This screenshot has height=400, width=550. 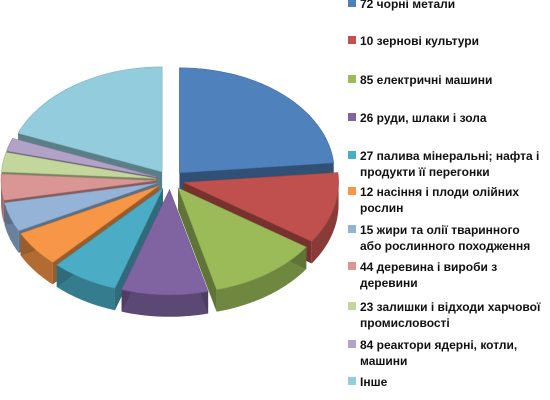 What do you see at coordinates (389, 283) in the screenshot?
I see `legend-label: деревини` at bounding box center [389, 283].